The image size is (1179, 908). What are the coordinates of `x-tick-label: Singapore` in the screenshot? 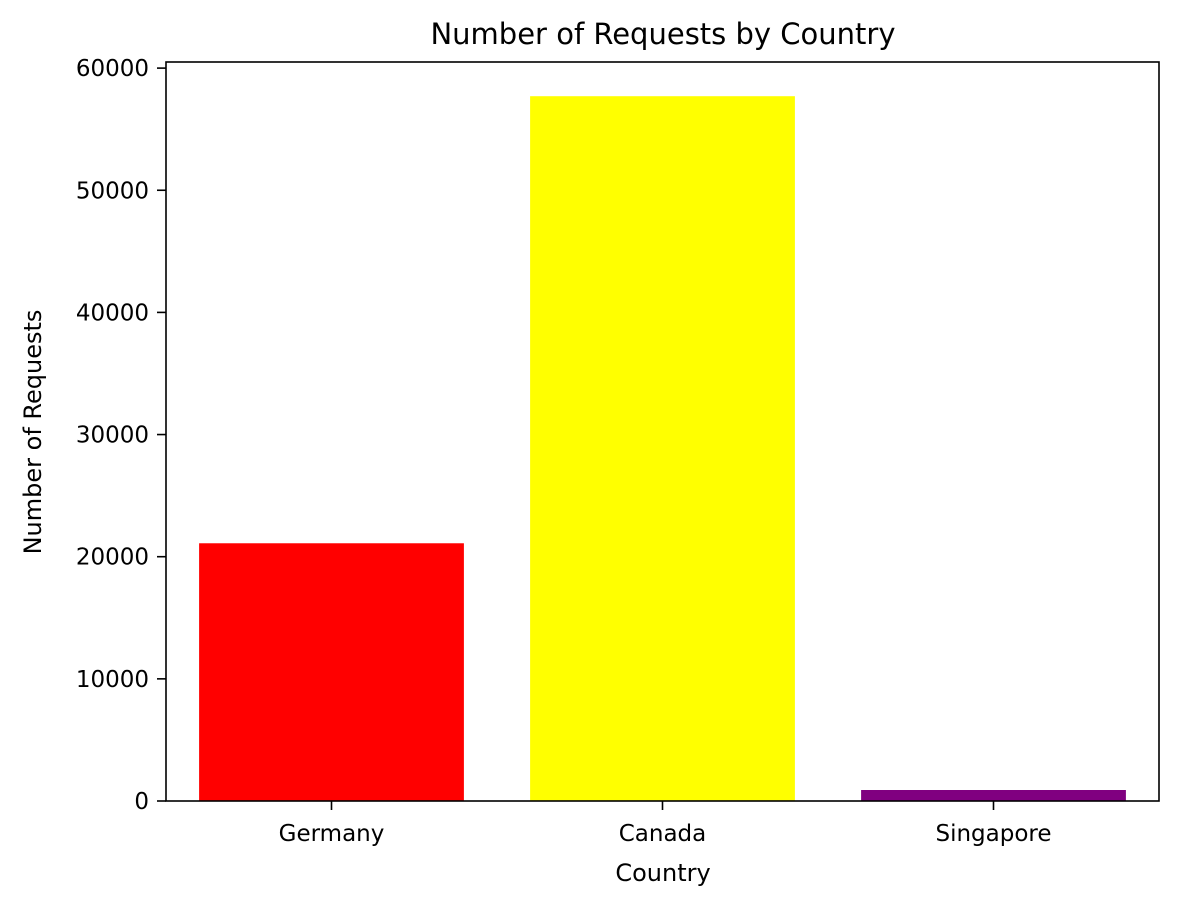 It's located at (993, 834).